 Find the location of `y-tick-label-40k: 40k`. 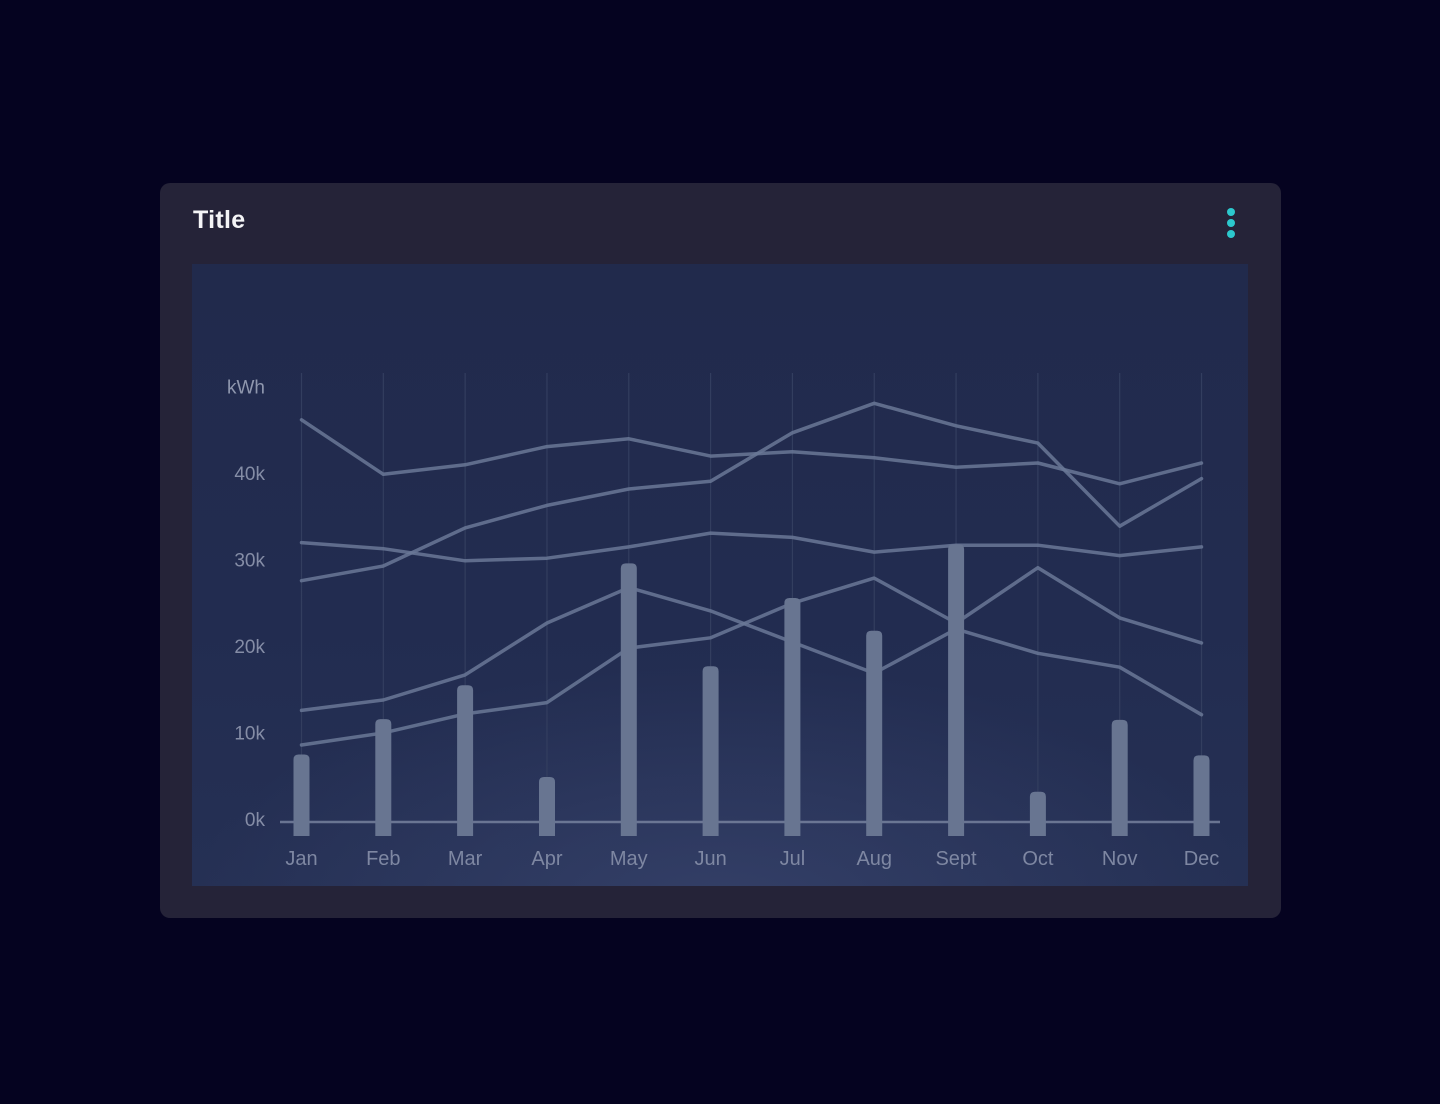

y-tick-label-40k: 40k is located at coordinates (249, 474).